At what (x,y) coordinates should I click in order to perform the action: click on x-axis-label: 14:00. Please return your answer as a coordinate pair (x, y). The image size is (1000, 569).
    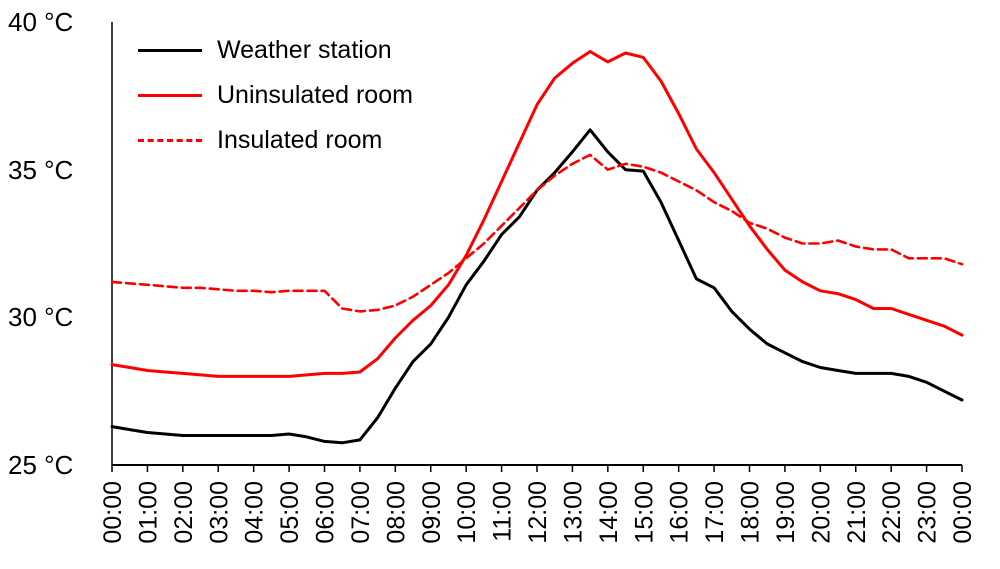
    Looking at the image, I should click on (609, 512).